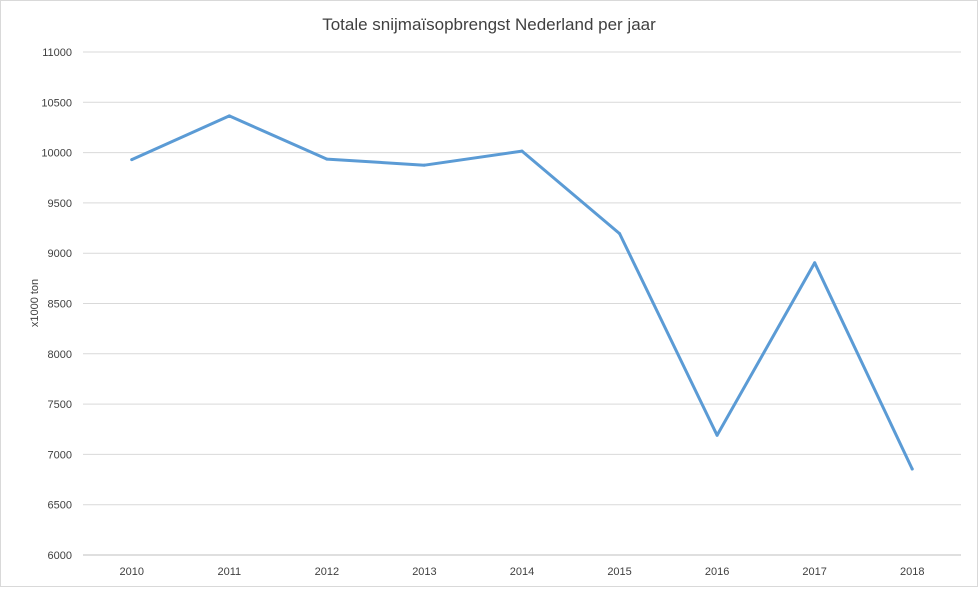 The width and height of the screenshot is (978, 591). Describe the element at coordinates (60, 455) in the screenshot. I see `y-tick-label: 7000` at that location.